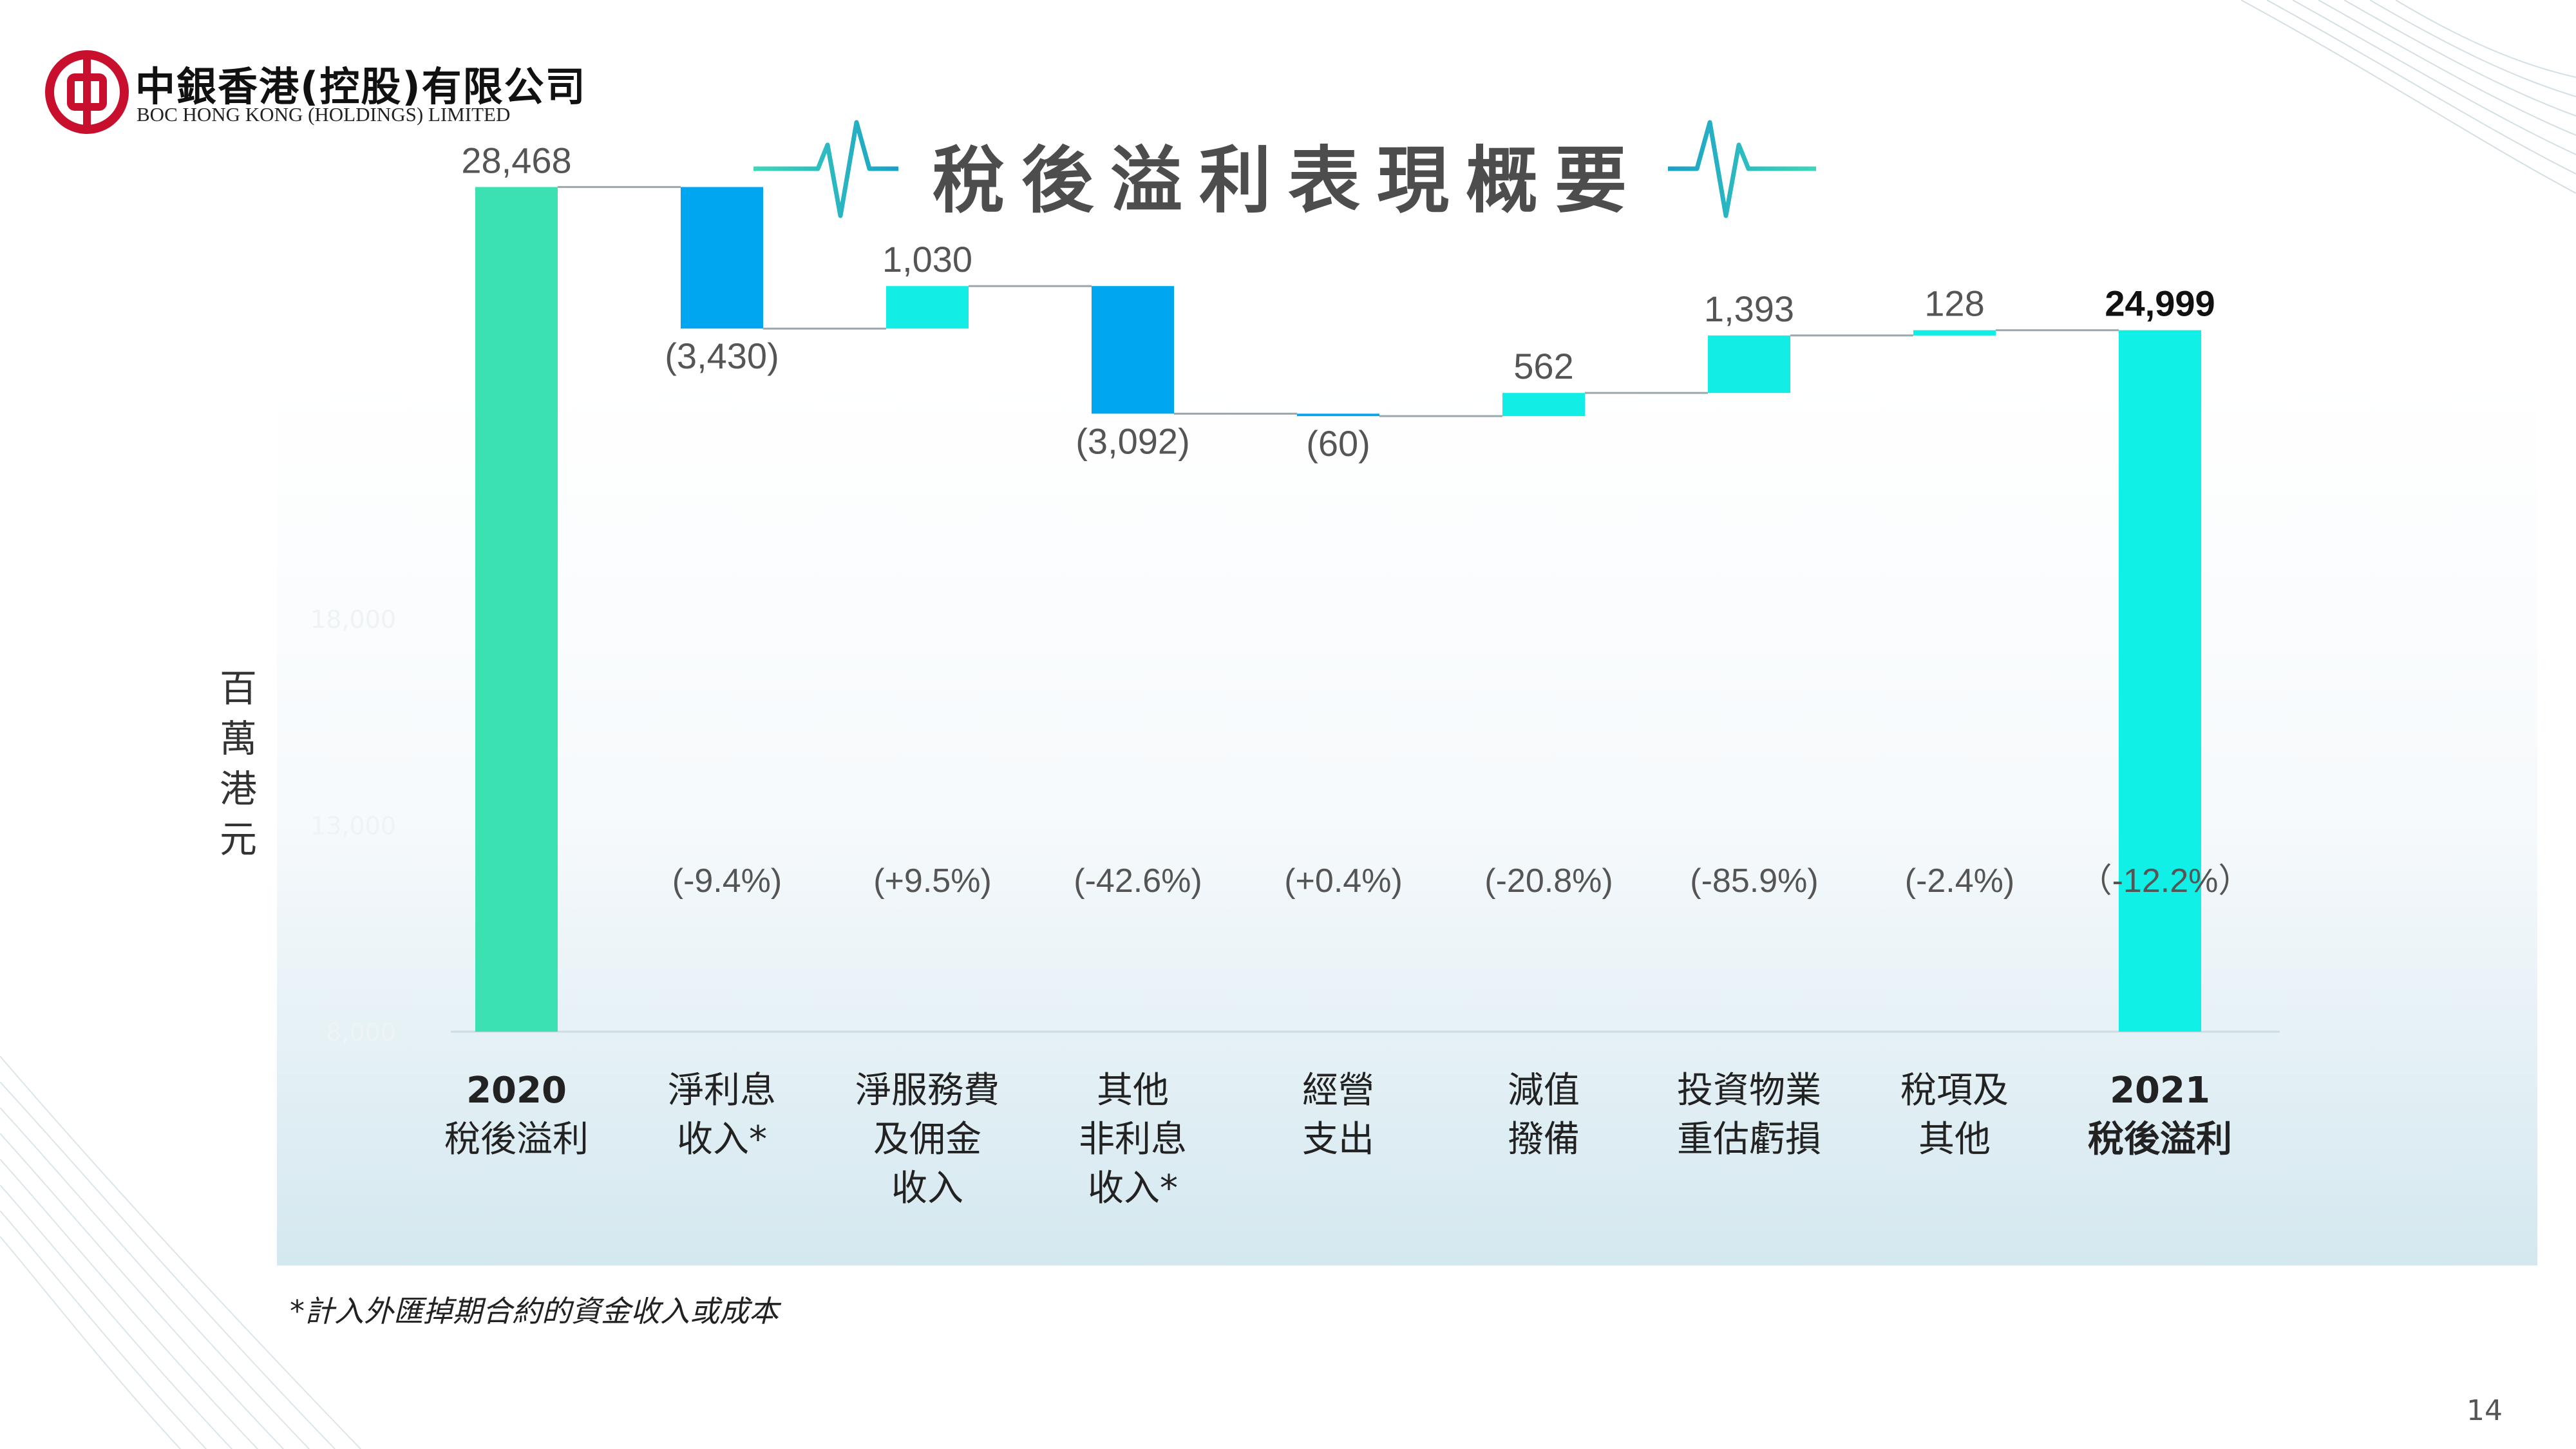 The height and width of the screenshot is (1449, 2576). Describe the element at coordinates (825, 169) in the screenshot. I see `heartbeat-left-icon` at that location.